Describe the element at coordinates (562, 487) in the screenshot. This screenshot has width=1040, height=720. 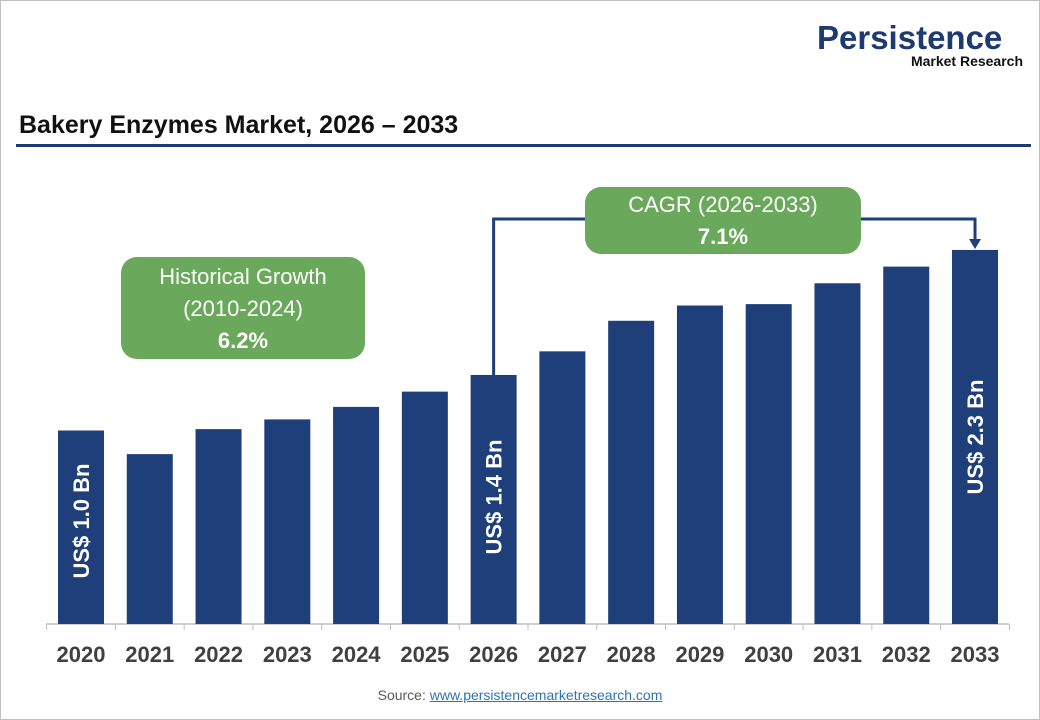
I see `bar-2027` at that location.